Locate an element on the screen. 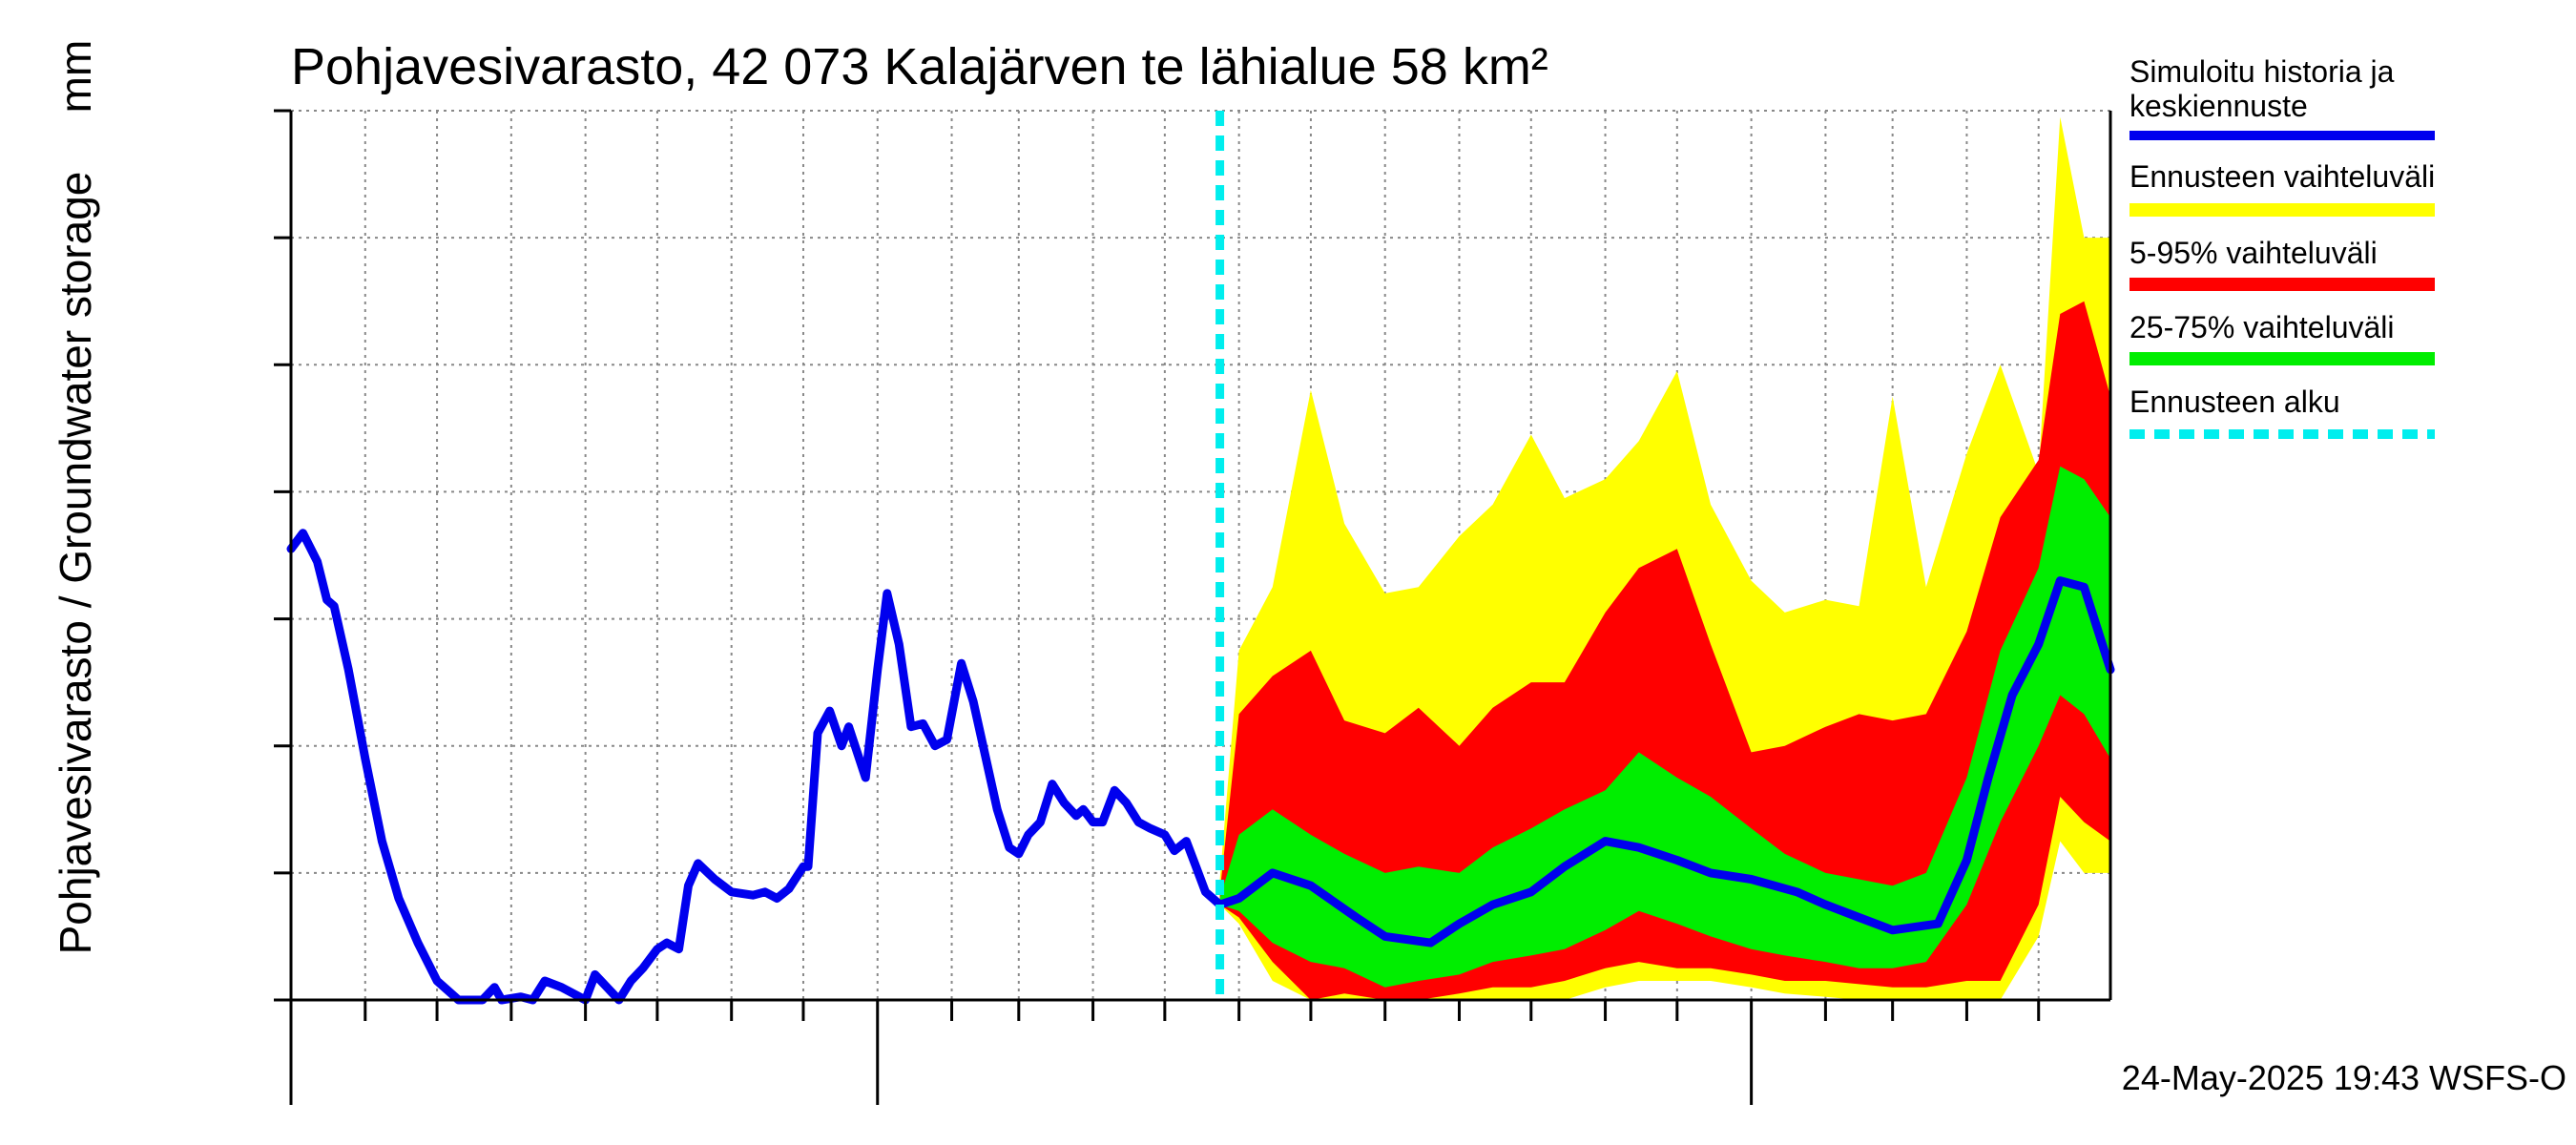 This screenshot has width=2576, height=1145. legend-label: Ennusteen vaihteluväli is located at coordinates (2282, 177).